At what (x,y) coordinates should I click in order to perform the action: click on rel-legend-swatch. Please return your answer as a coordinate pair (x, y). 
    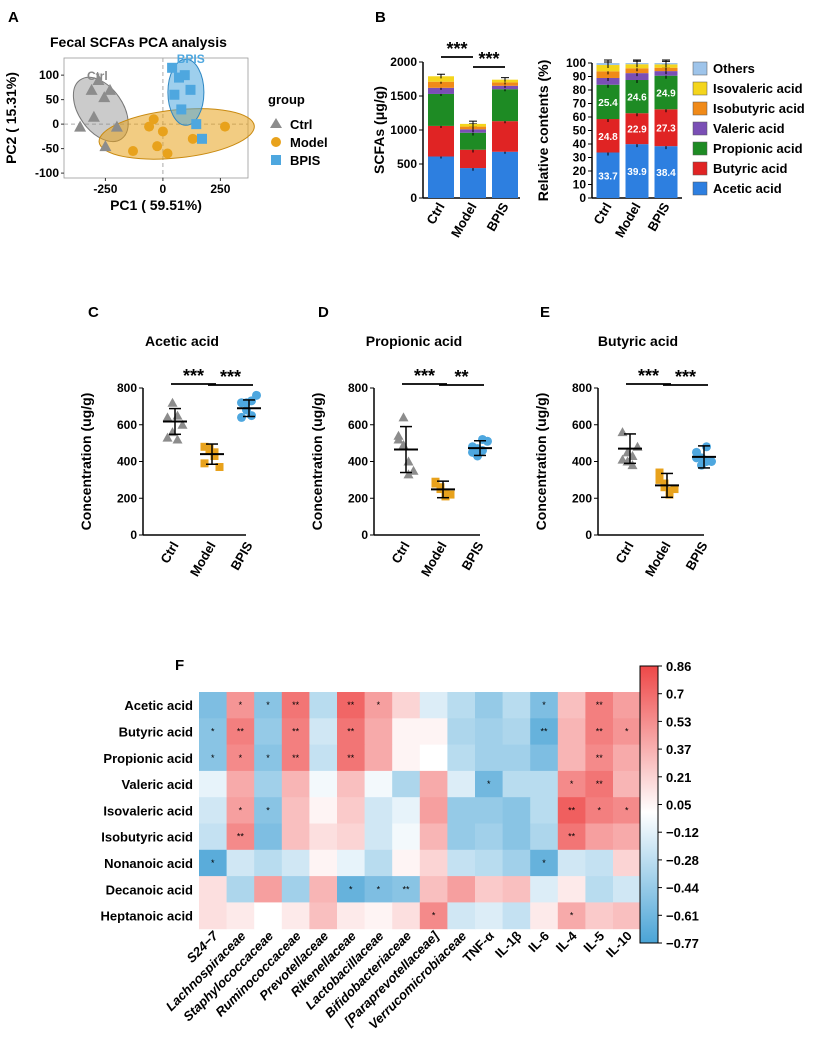
    Looking at the image, I should click on (700, 88).